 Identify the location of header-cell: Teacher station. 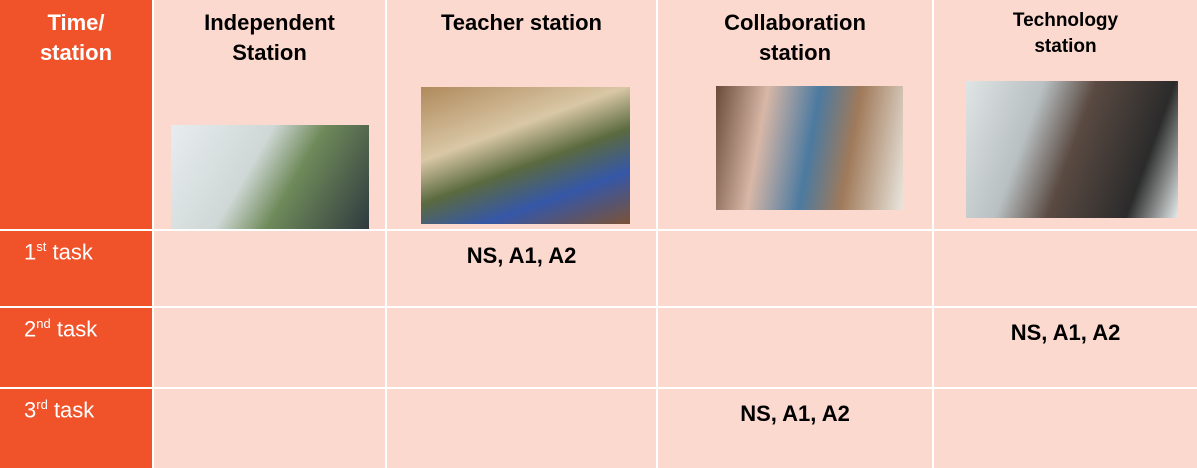
(521, 114).